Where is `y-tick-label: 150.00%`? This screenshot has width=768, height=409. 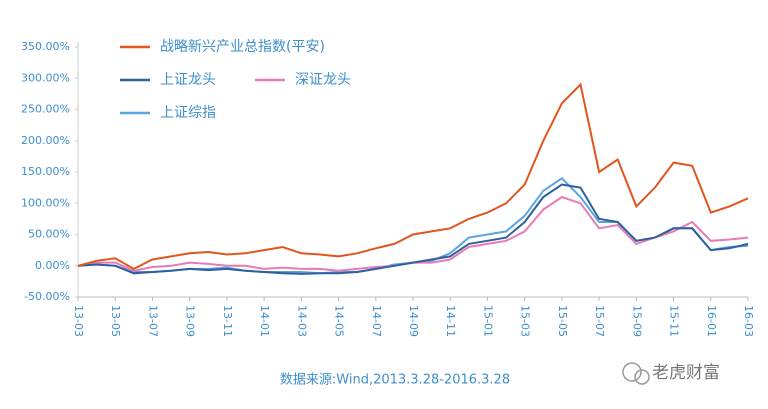 y-tick-label: 150.00% is located at coordinates (45, 171).